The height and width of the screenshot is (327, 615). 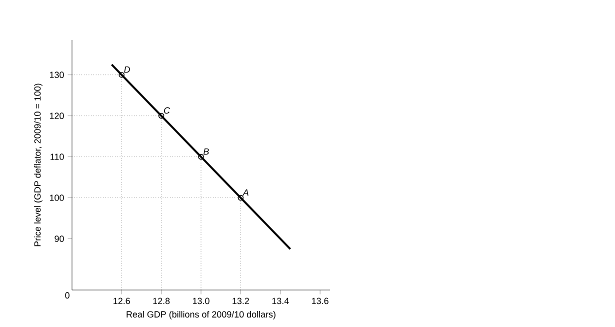 I want to click on y-tick-label: 100, so click(x=57, y=197).